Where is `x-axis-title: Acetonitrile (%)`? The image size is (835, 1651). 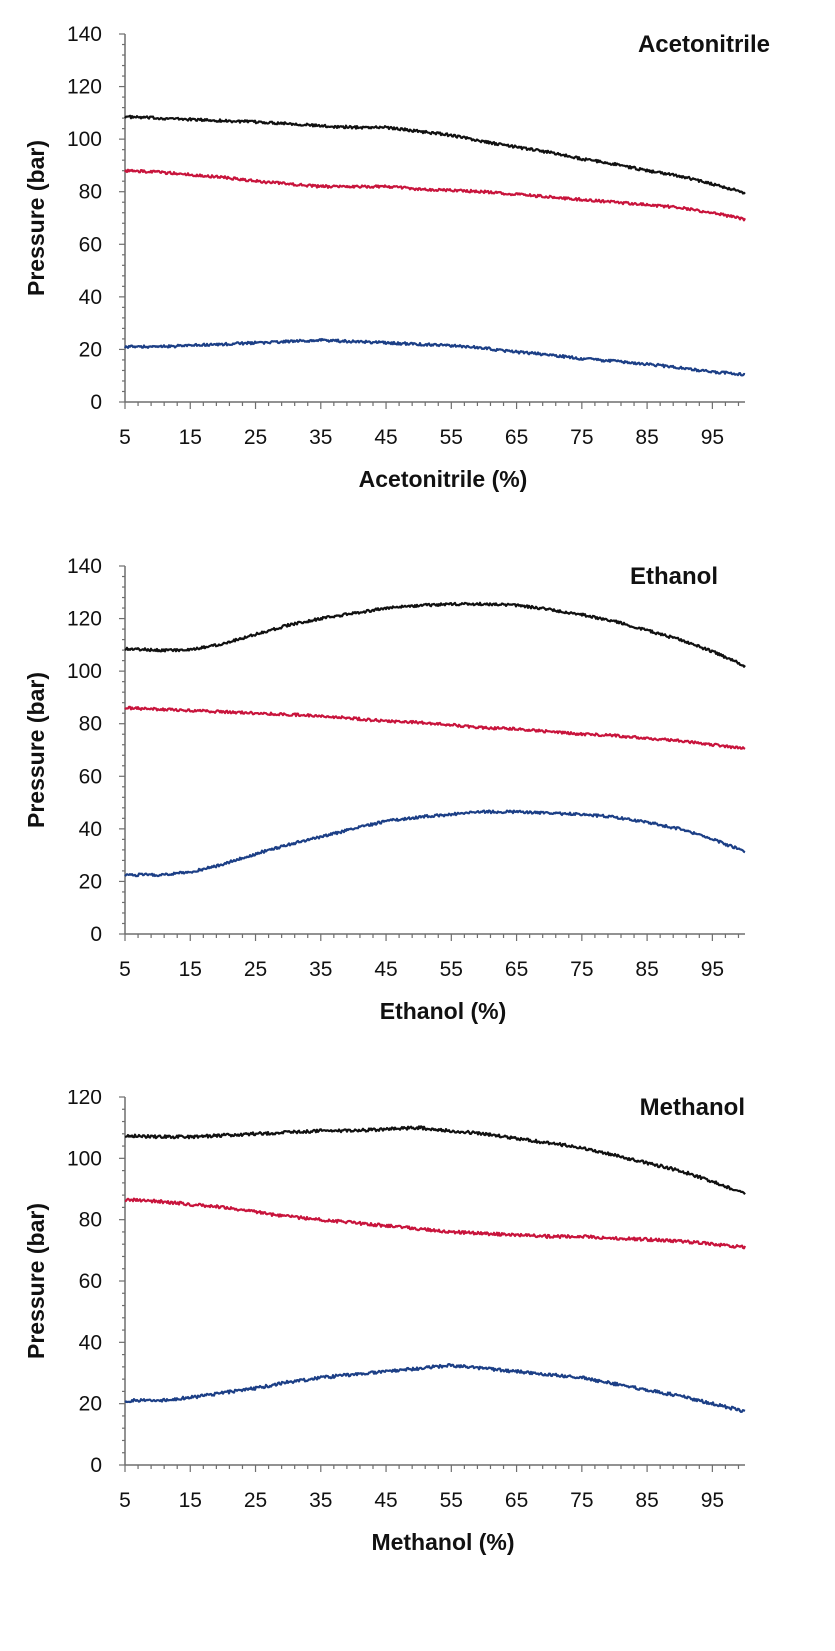
x-axis-title: Acetonitrile (%) is located at coordinates (443, 479).